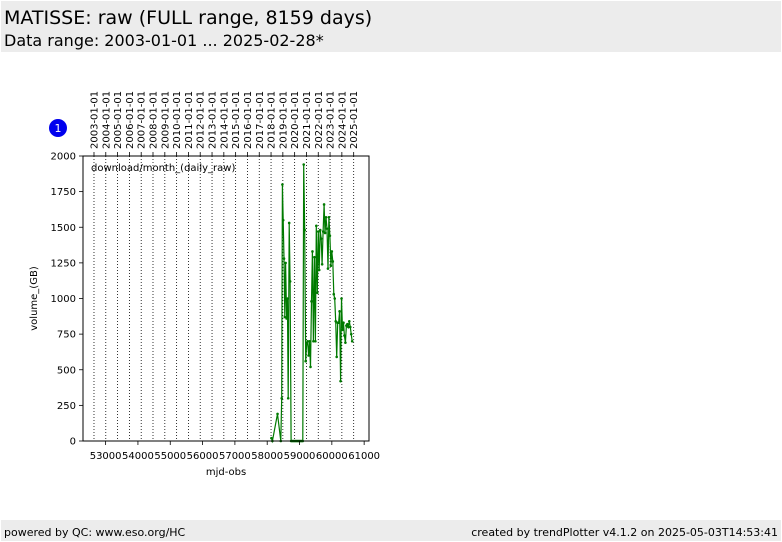  Describe the element at coordinates (283, 120) in the screenshot. I see `date-tick-label: 2019-01-01` at that location.